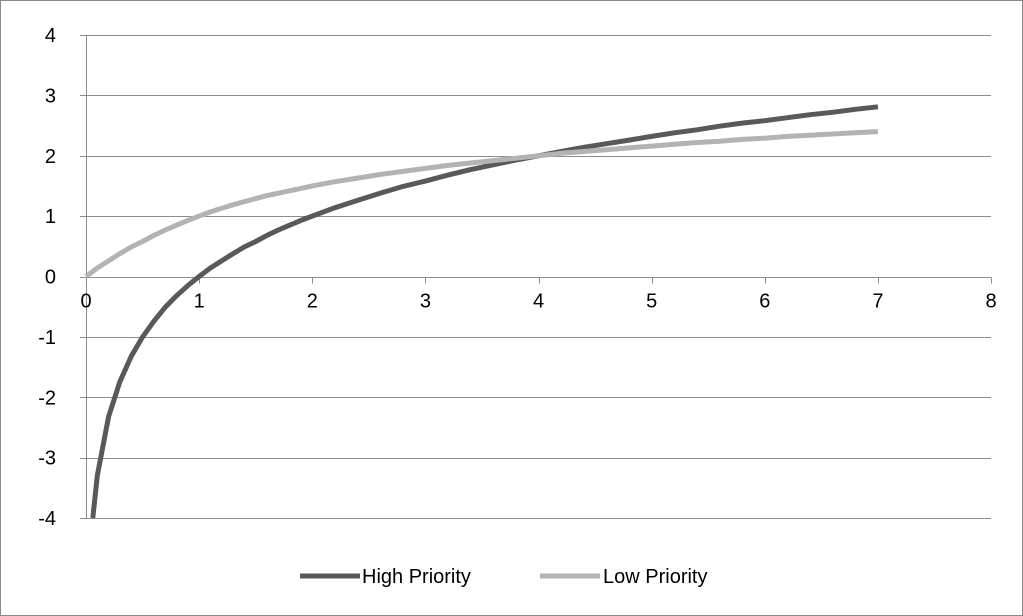 The image size is (1023, 616). Describe the element at coordinates (990, 302) in the screenshot. I see `x-tick-label: 8` at that location.